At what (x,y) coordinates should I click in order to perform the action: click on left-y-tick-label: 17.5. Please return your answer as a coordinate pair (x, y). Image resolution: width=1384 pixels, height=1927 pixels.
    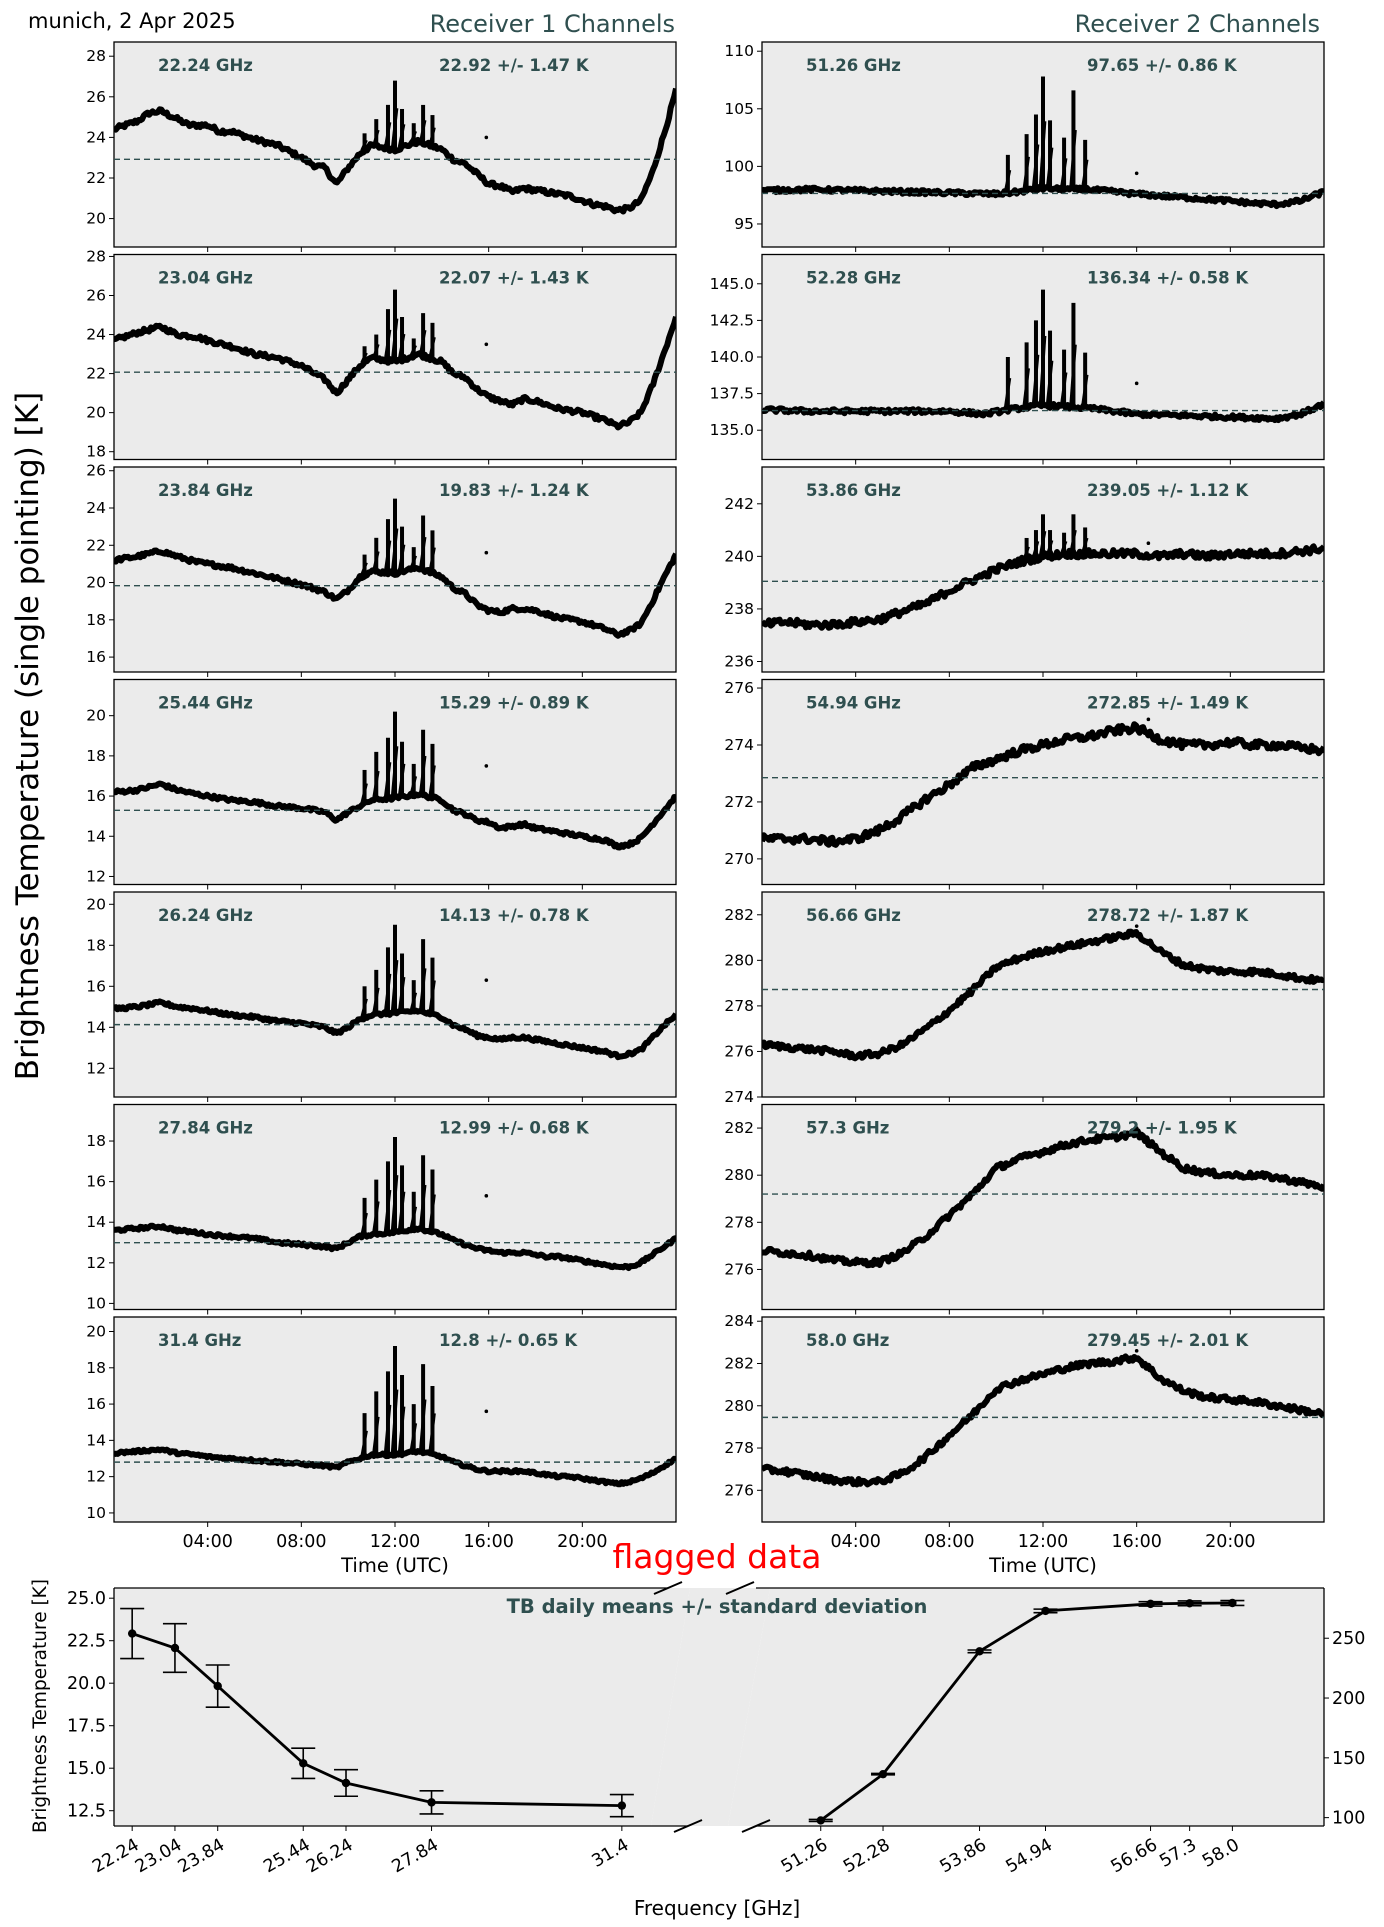
    Looking at the image, I should click on (86, 1727).